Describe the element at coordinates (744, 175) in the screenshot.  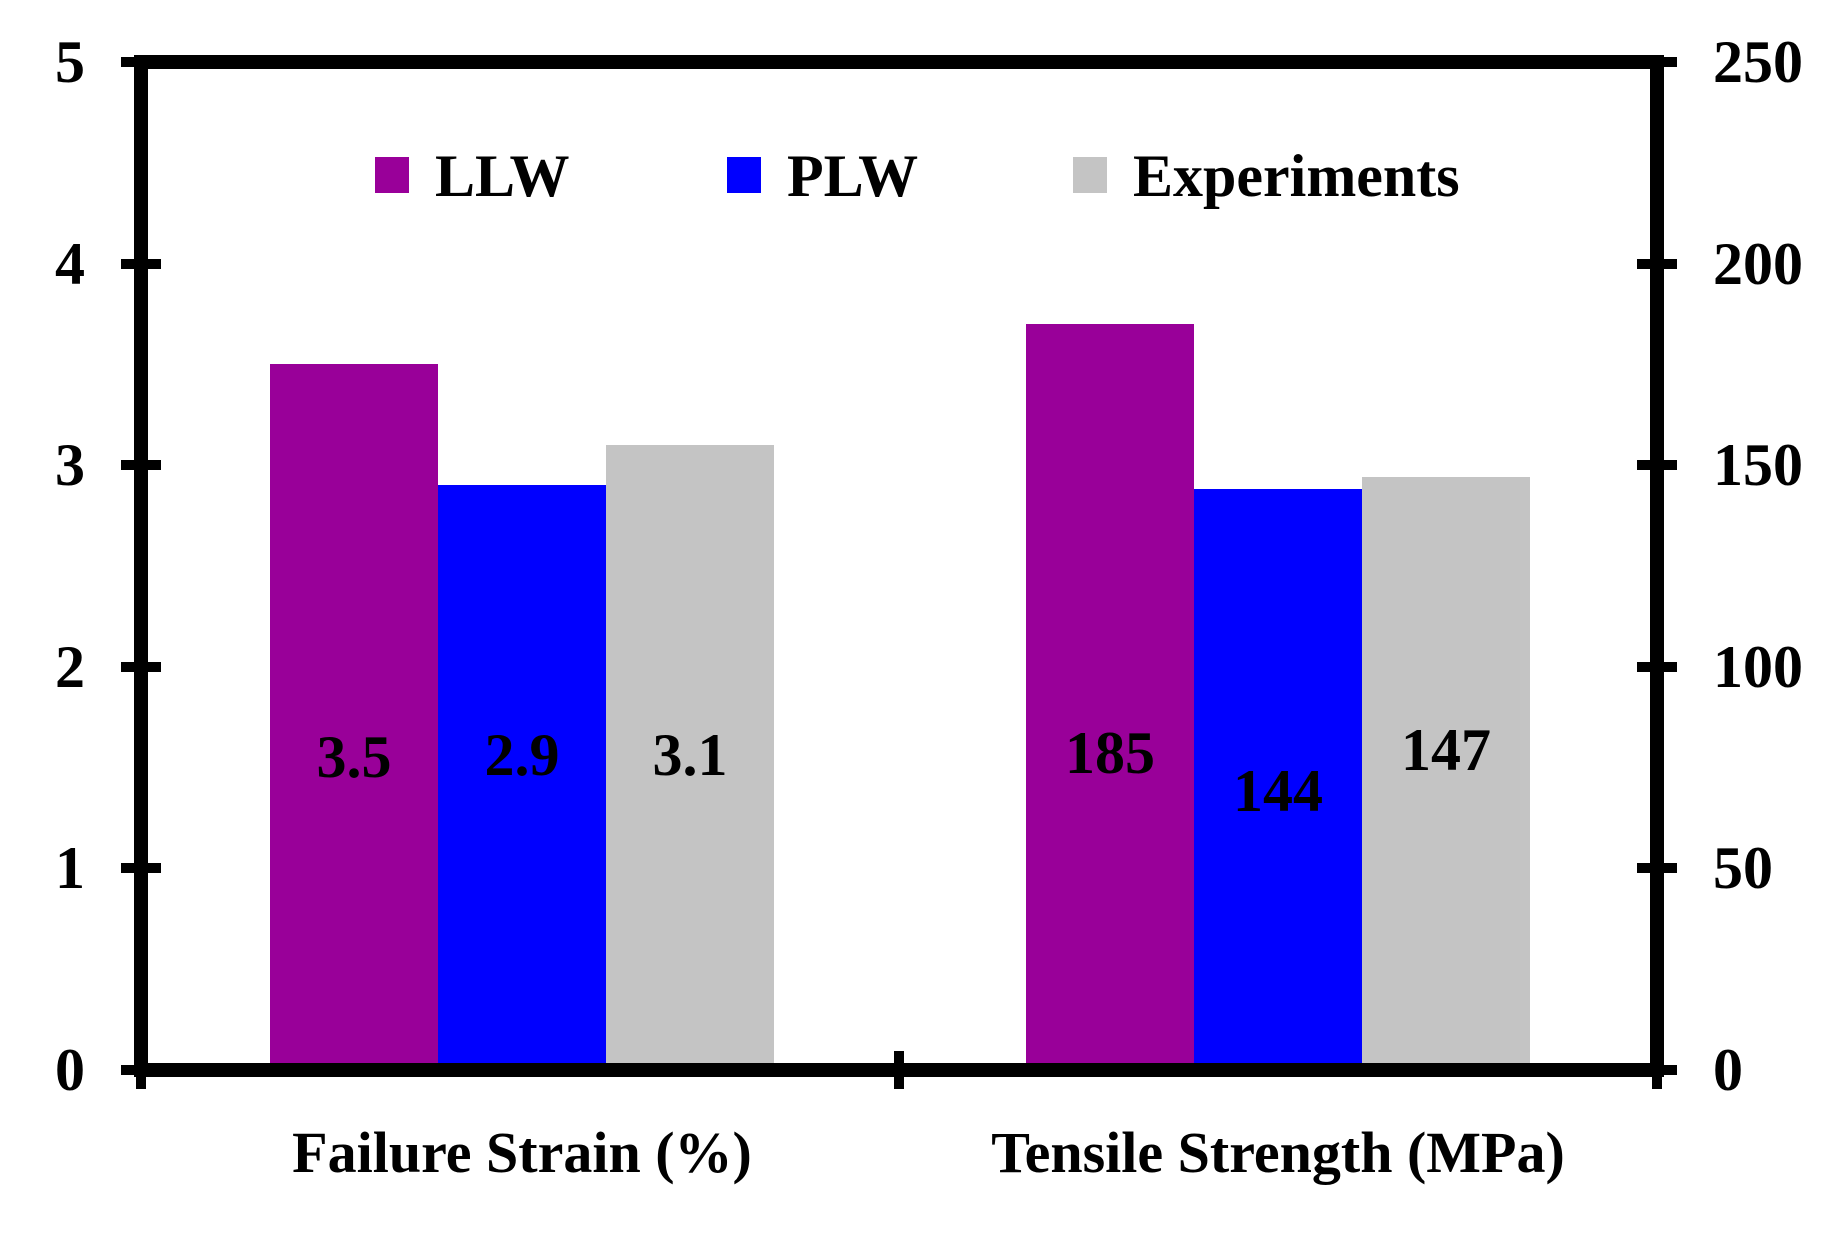
I see `legend-swatch-plw` at that location.